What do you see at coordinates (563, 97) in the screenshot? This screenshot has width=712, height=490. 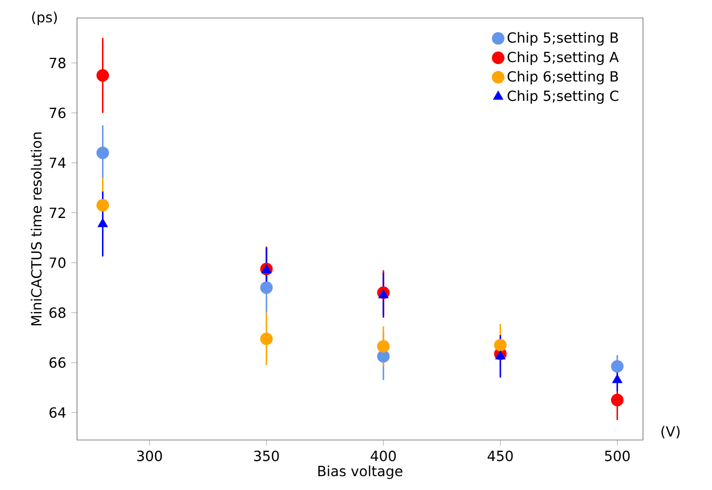 I see `legend-label: Chip 5;setting C` at bounding box center [563, 97].